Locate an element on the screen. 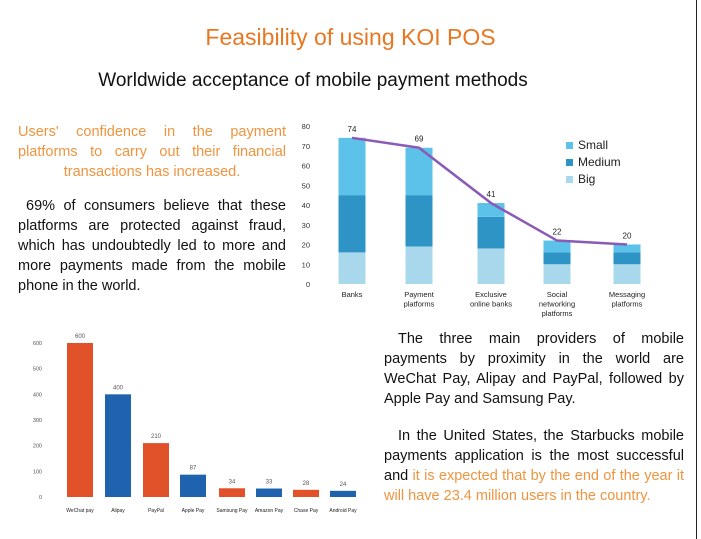 The image size is (701, 539). value-label: 28 is located at coordinates (306, 484).